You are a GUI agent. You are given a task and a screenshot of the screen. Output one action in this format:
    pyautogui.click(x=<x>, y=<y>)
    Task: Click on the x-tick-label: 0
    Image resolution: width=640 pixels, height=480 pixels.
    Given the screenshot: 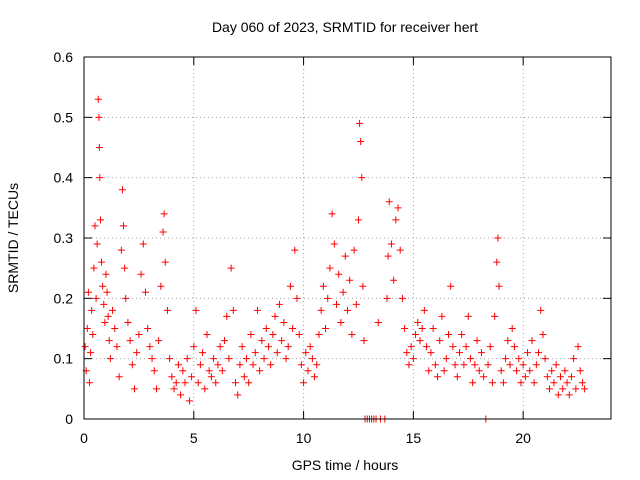 What is the action you would take?
    pyautogui.click(x=84, y=438)
    